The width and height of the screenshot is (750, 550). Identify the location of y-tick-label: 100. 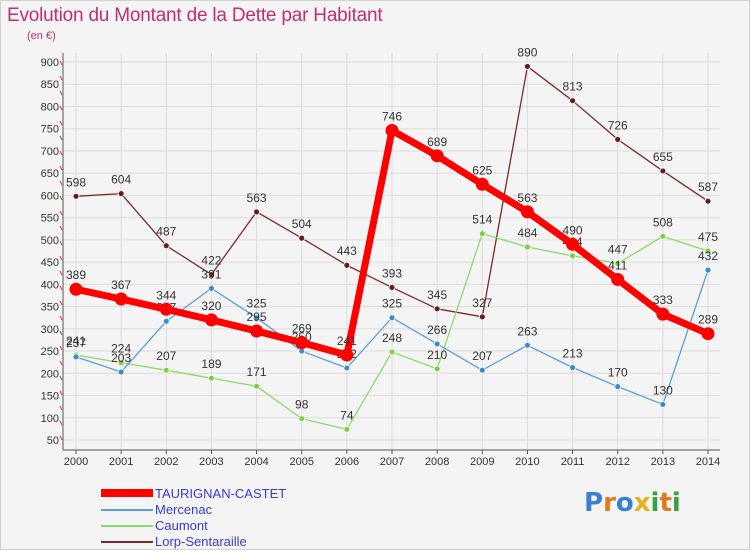
(50, 419).